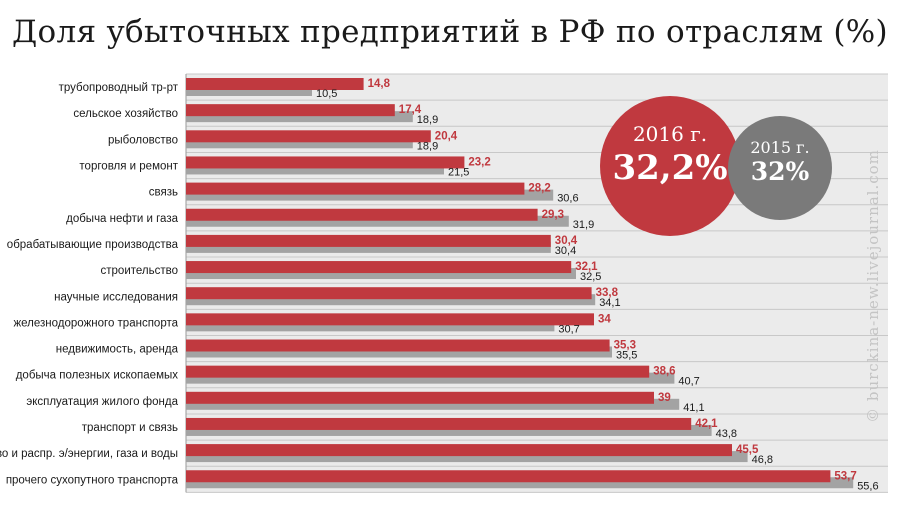  Describe the element at coordinates (130, 428) in the screenshot. I see `category-label: транспорт и связь` at that location.